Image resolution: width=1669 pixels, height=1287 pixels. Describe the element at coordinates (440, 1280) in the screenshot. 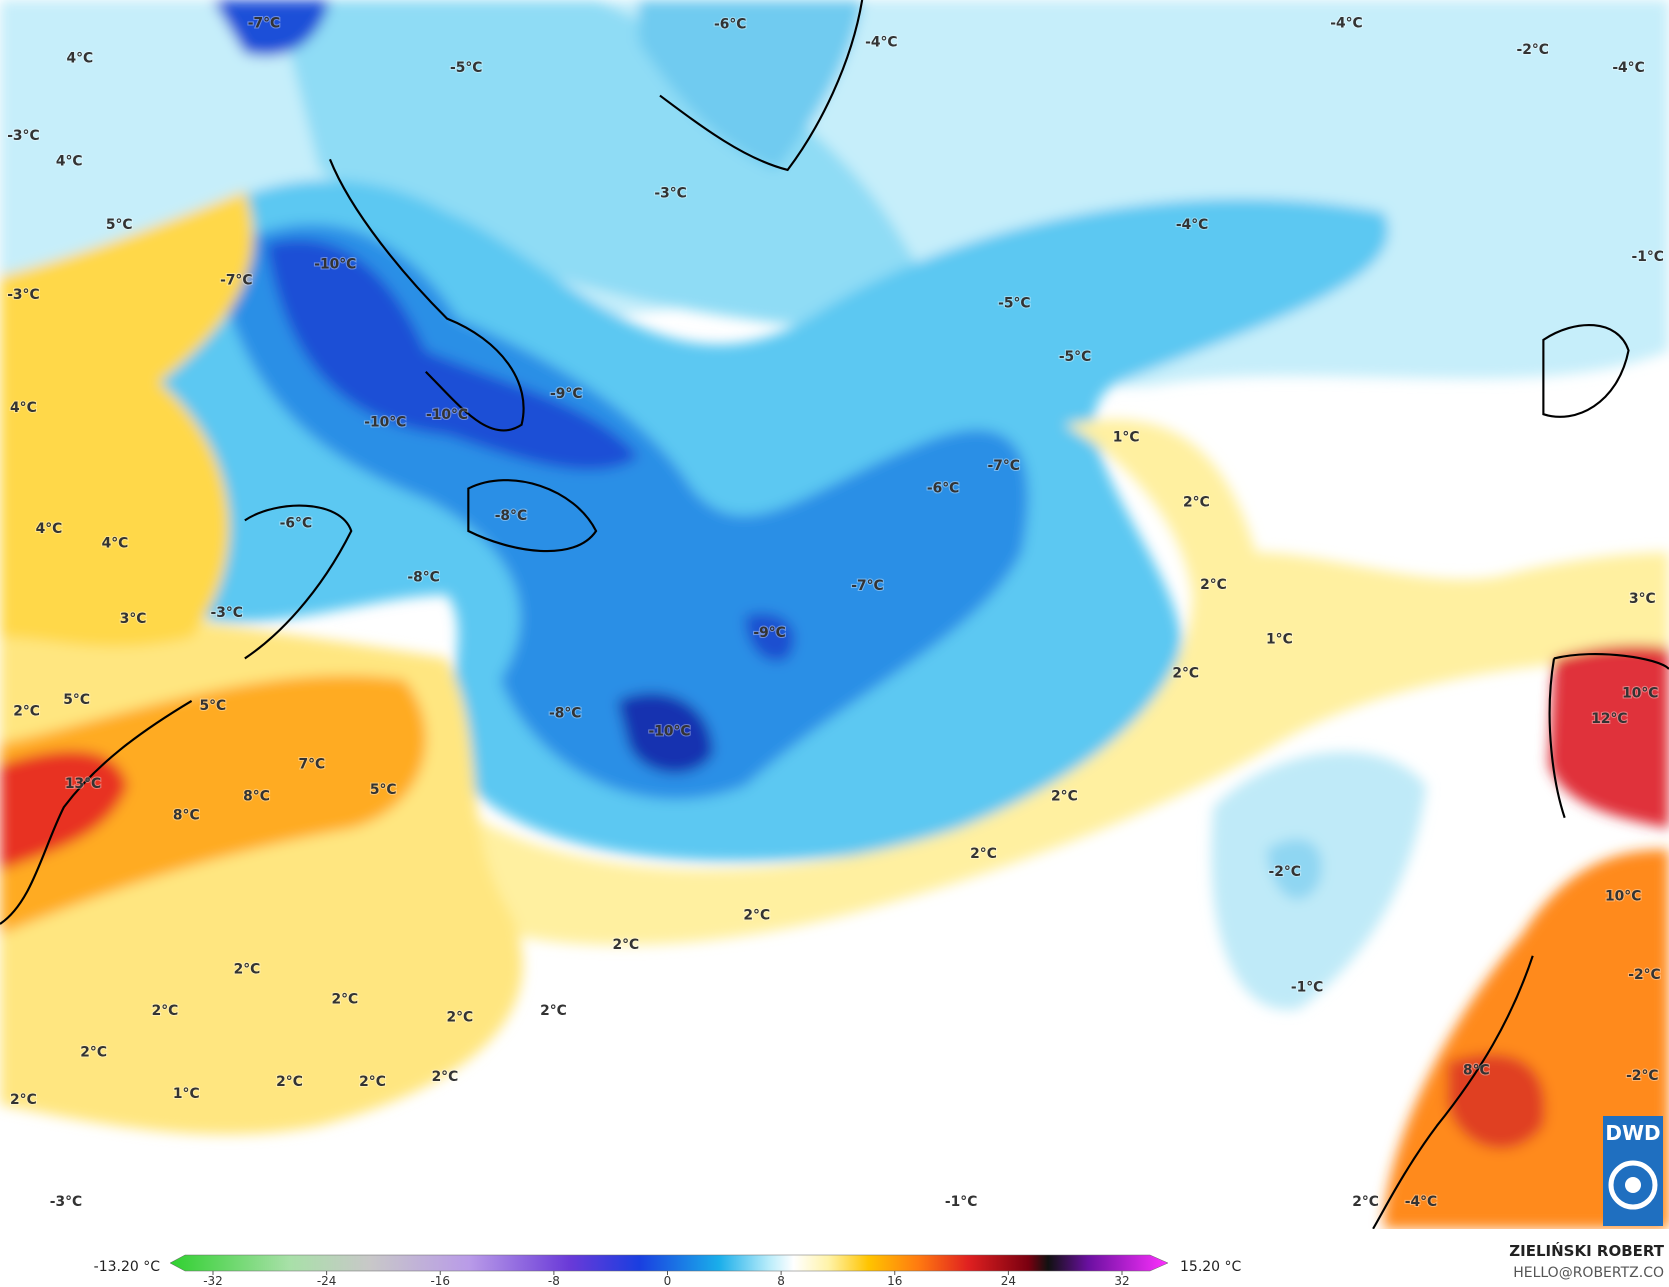

I see `colorbar-tick-label: -16` at that location.